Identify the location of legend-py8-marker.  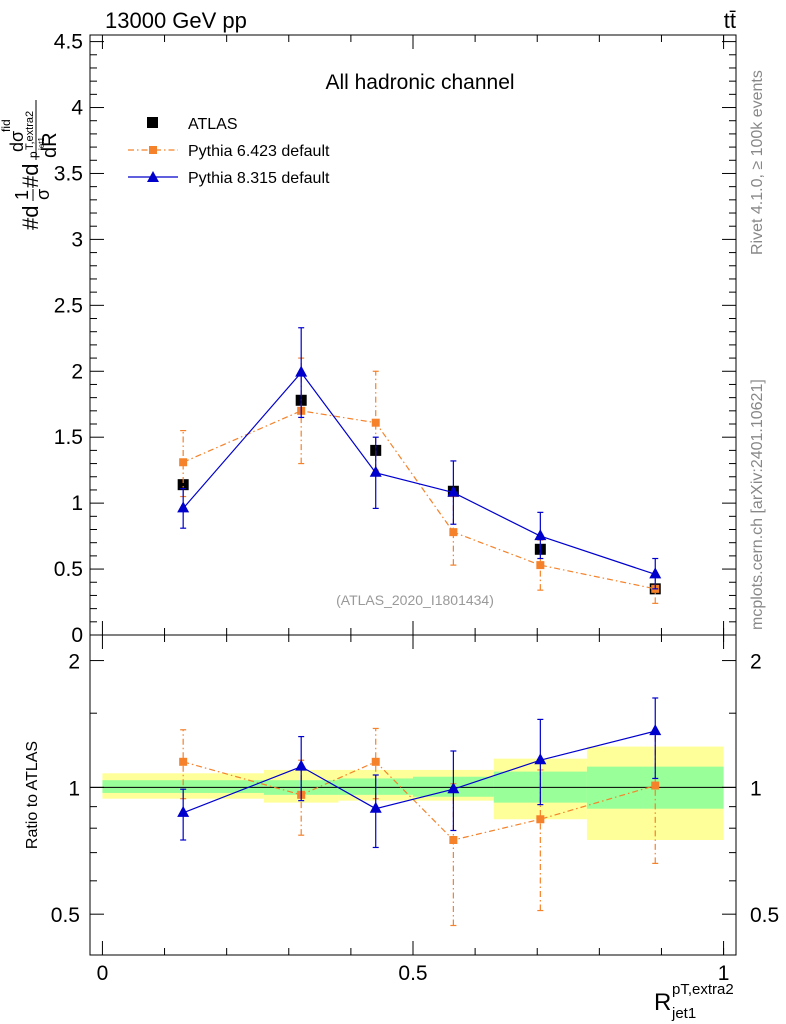
(153, 176).